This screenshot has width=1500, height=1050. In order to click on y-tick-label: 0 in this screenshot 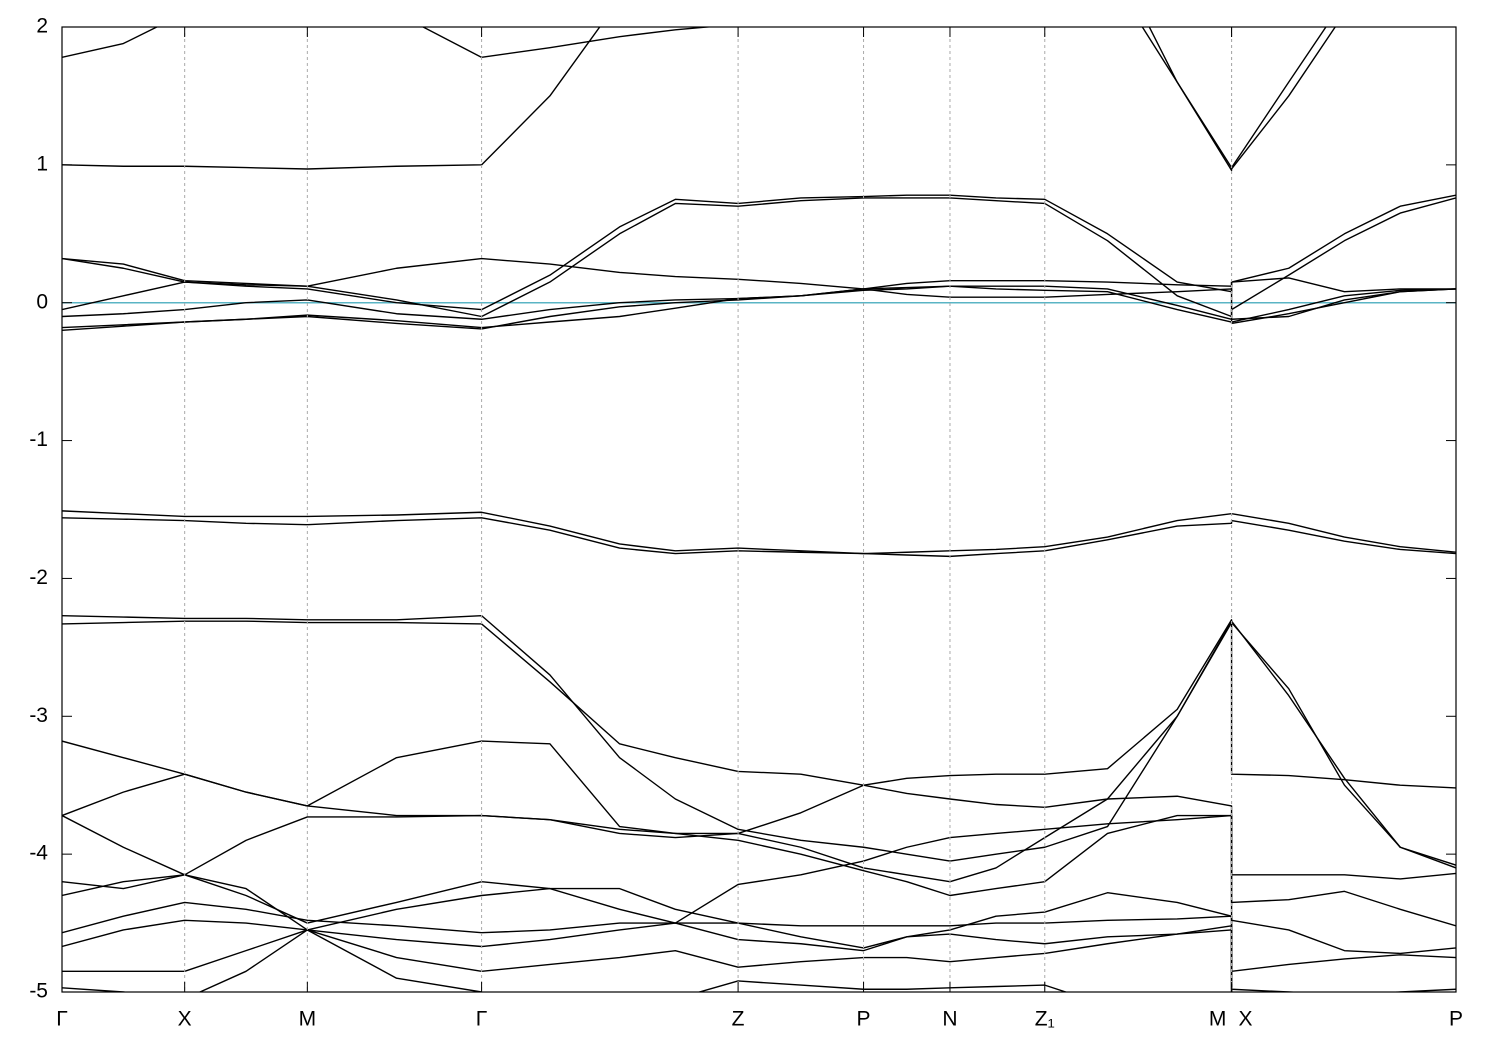, I will do `click(42, 301)`.